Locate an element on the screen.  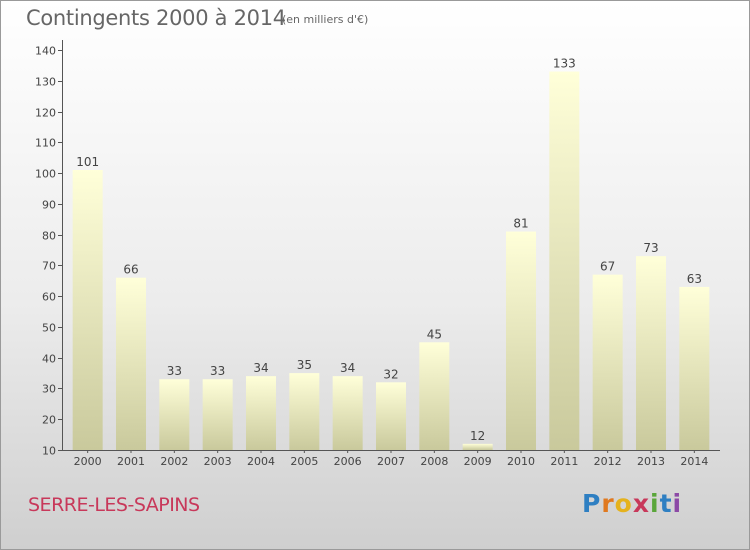
data-label: 66 is located at coordinates (130, 270).